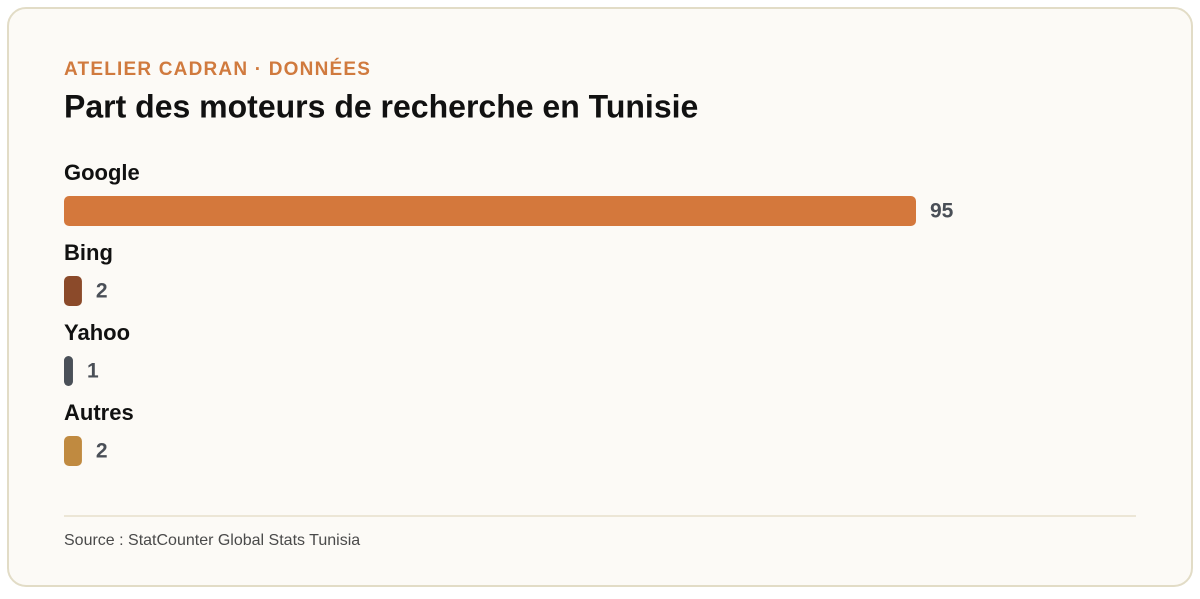  What do you see at coordinates (942, 211) in the screenshot?
I see `value-label: 95` at bounding box center [942, 211].